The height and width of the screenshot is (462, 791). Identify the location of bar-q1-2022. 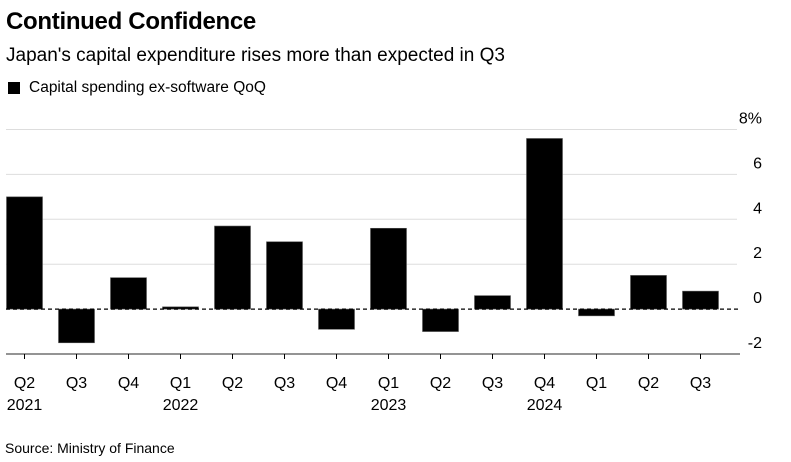
(180, 308).